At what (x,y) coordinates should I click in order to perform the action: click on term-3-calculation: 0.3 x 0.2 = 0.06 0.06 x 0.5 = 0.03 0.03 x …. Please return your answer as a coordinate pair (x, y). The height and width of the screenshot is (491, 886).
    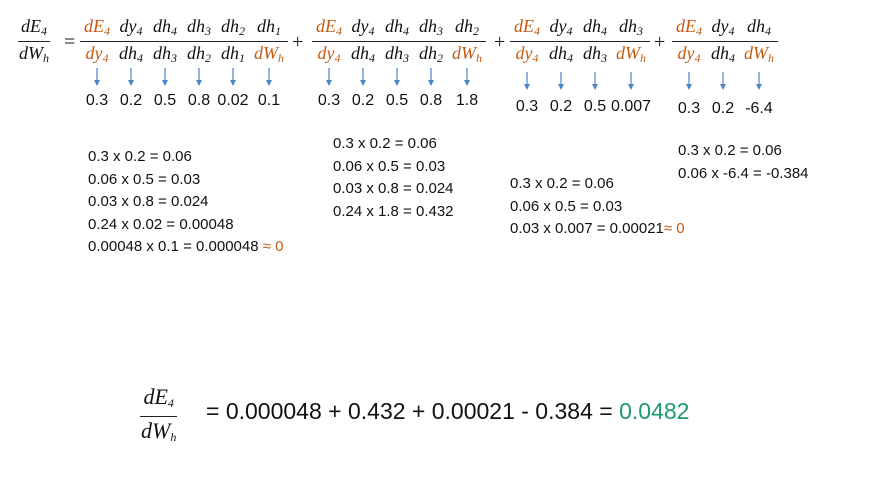
    Looking at the image, I should click on (597, 207).